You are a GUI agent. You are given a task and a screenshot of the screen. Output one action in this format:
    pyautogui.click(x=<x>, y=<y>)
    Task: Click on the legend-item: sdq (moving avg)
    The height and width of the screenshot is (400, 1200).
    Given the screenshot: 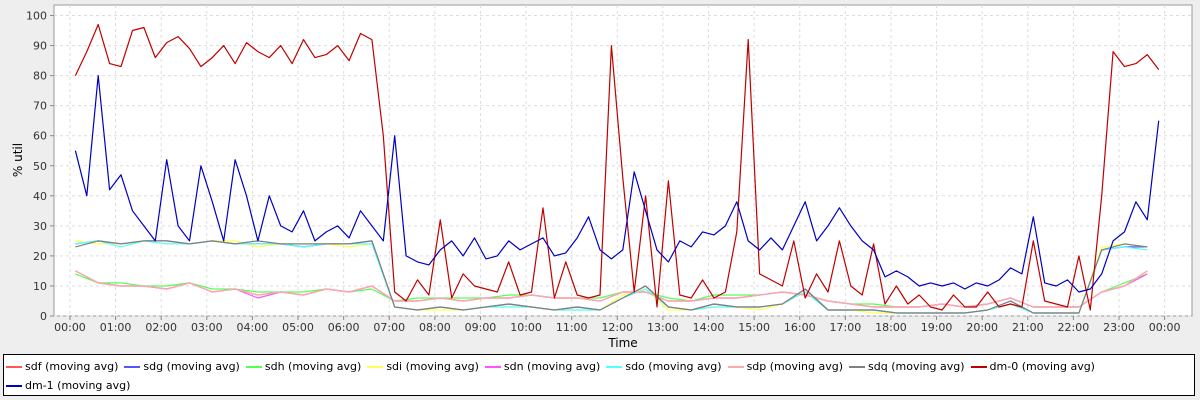 What is the action you would take?
    pyautogui.click(x=907, y=366)
    